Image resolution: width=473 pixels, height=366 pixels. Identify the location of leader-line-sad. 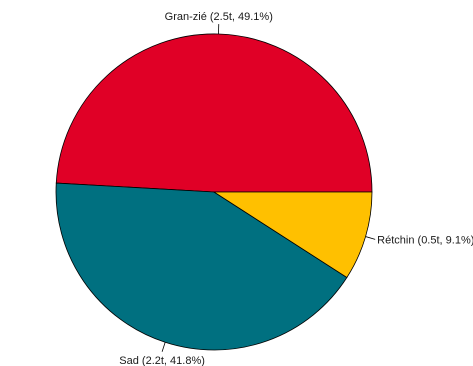
(163, 347).